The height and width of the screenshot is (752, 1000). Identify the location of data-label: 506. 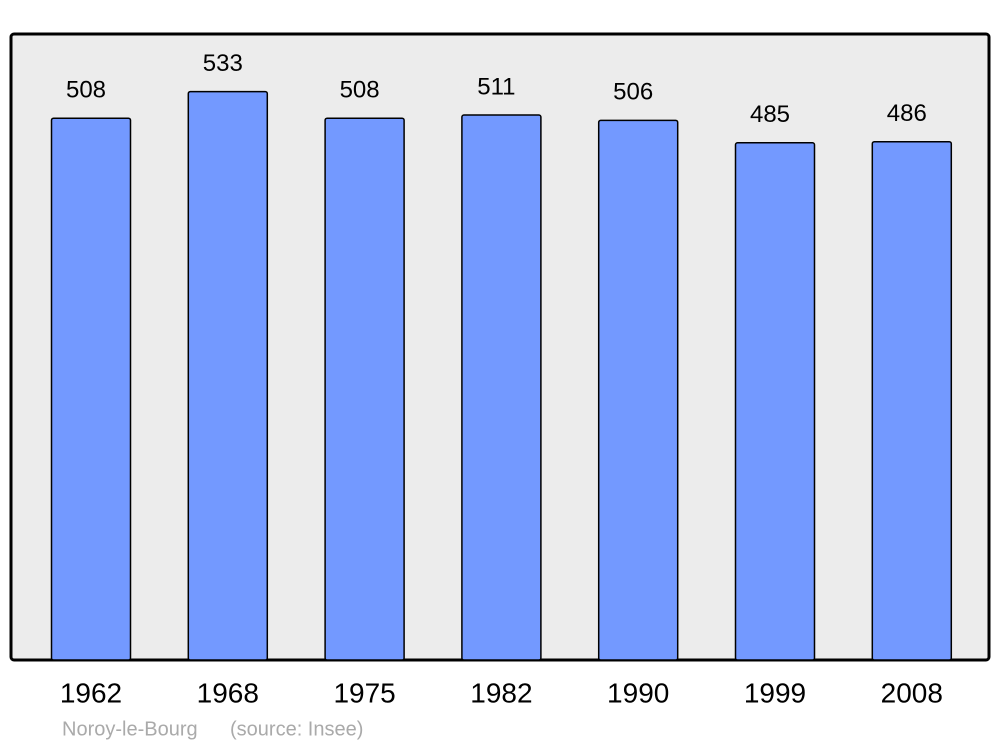
(633, 92).